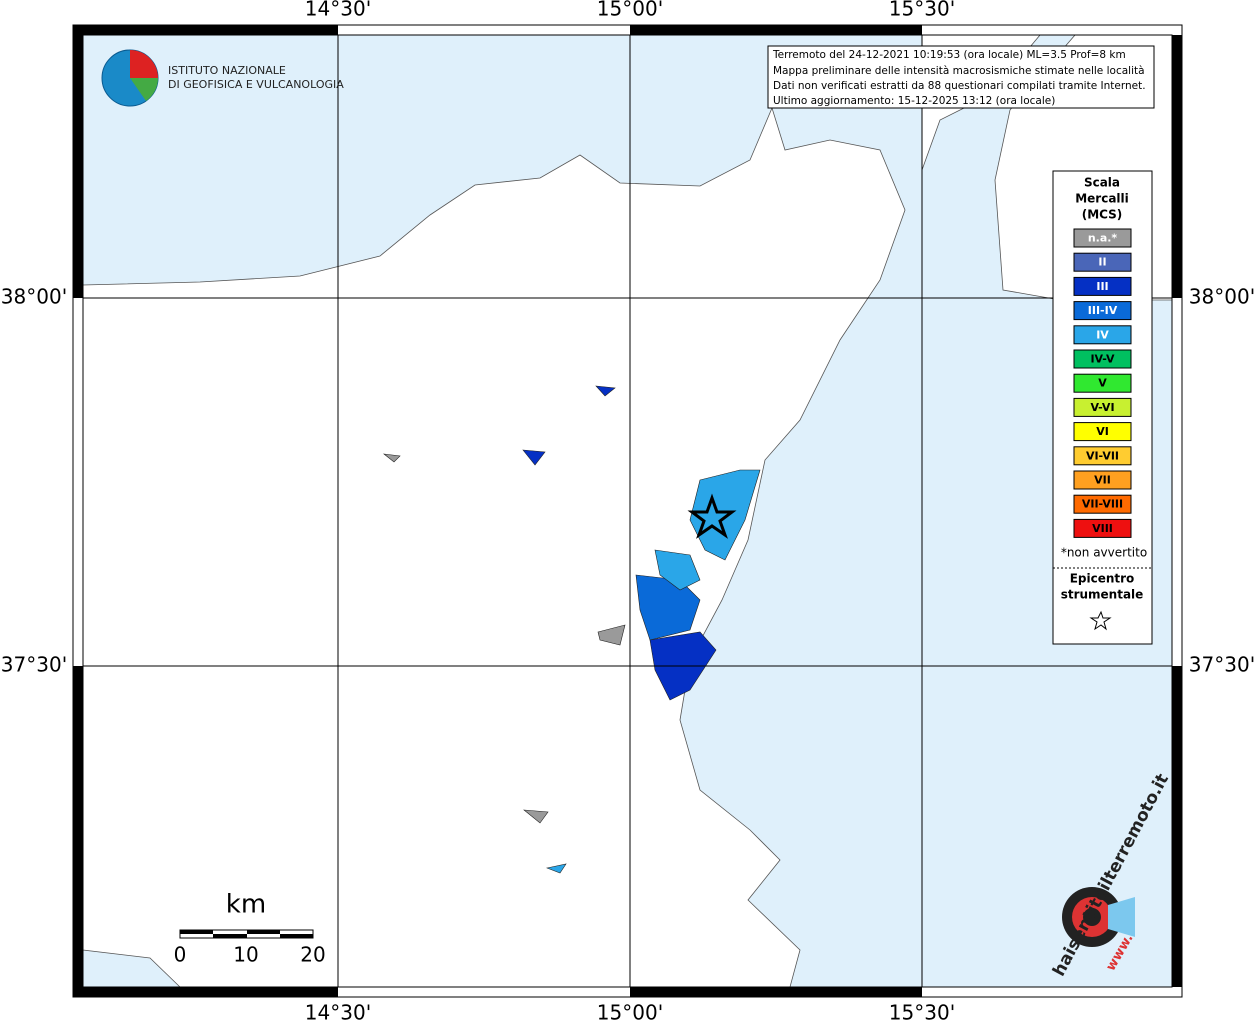 The height and width of the screenshot is (1028, 1255). What do you see at coordinates (1100, 620) in the screenshot?
I see `legend-star` at bounding box center [1100, 620].